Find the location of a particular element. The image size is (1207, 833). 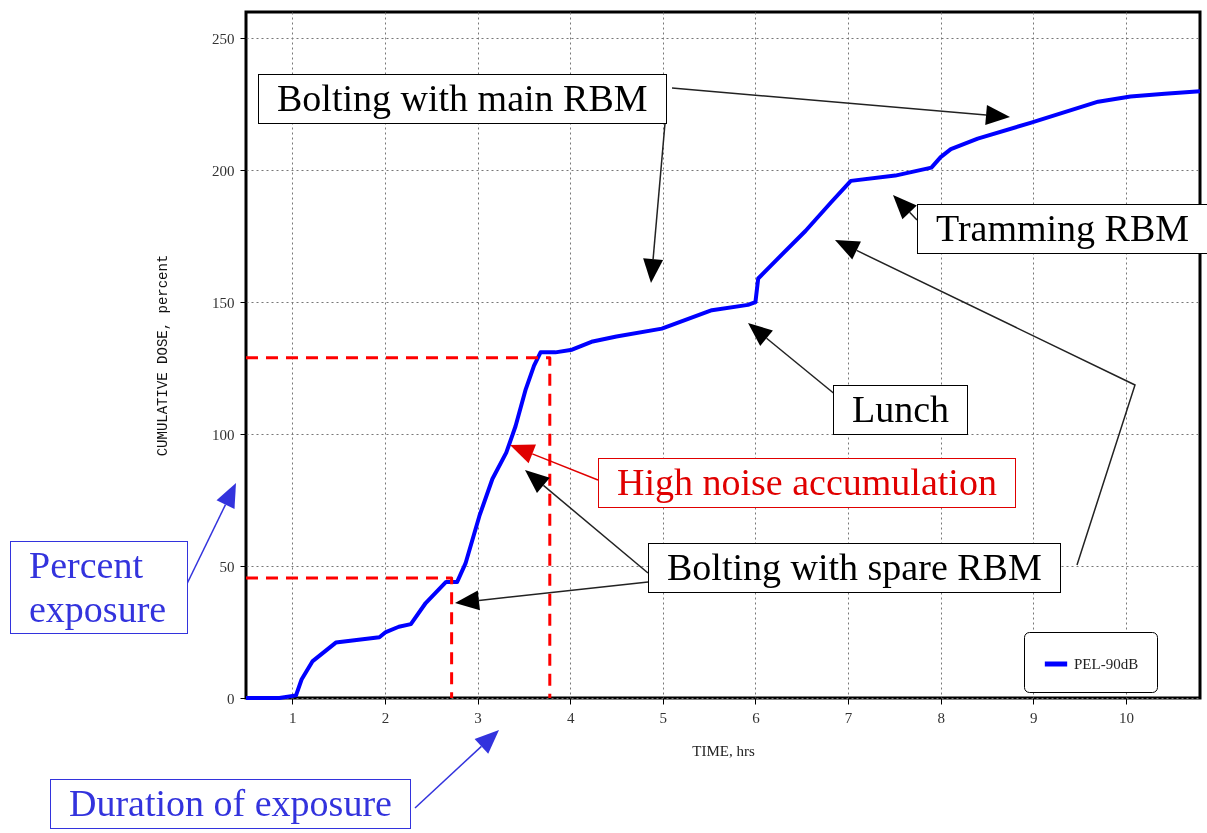

y-tick-label: 100 is located at coordinates (223, 434).